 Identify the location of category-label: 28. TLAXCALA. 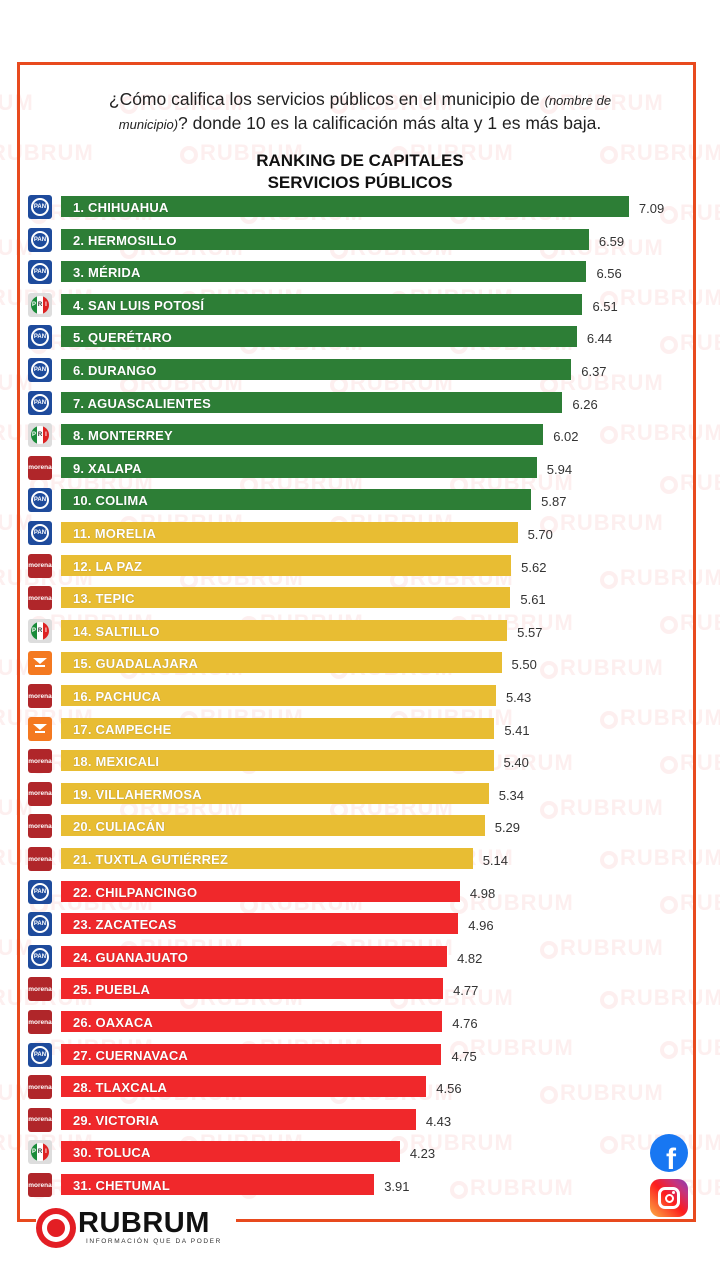
(120, 1088).